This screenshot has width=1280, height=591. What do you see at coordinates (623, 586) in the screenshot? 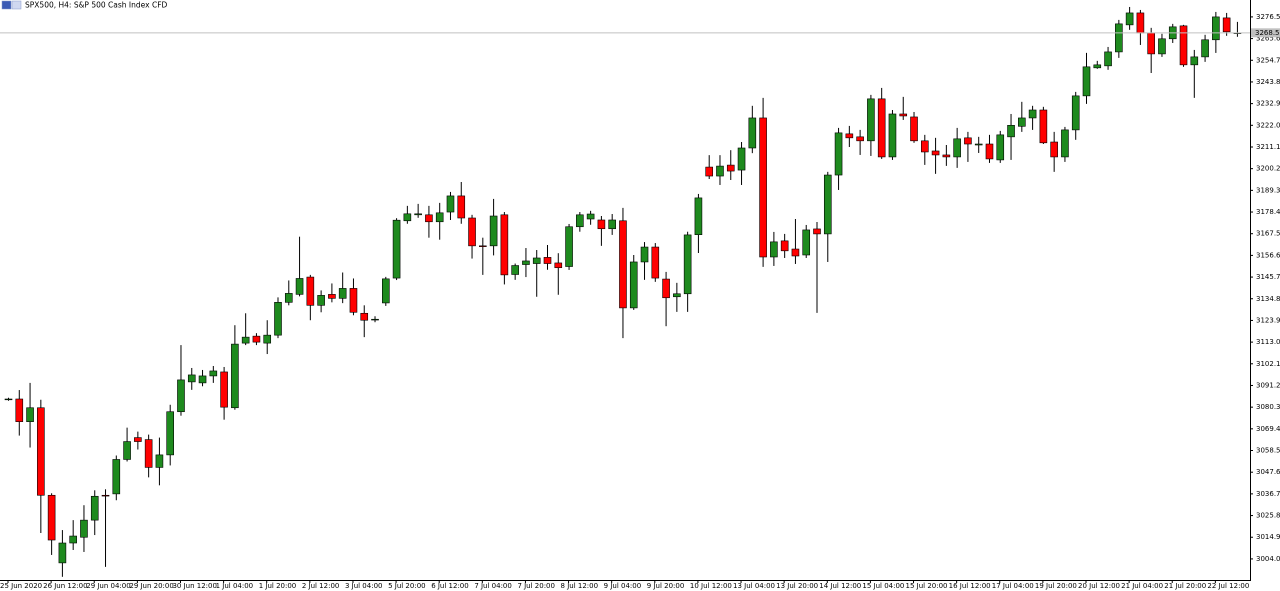
I see `x-tick-label: 9 Jul 04:00` at bounding box center [623, 586].